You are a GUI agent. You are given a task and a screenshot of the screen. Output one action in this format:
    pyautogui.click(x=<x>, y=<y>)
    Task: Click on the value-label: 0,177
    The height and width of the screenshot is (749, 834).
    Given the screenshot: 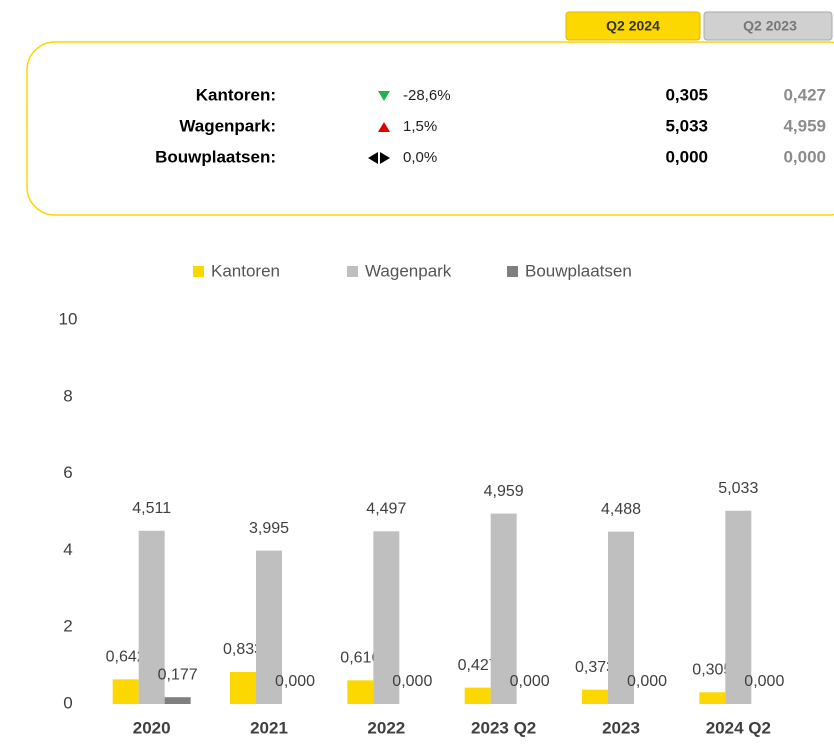 What is the action you would take?
    pyautogui.click(x=178, y=674)
    